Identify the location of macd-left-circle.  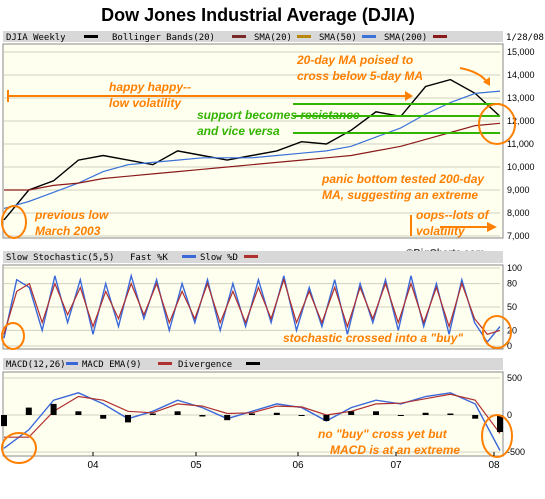
(19, 448).